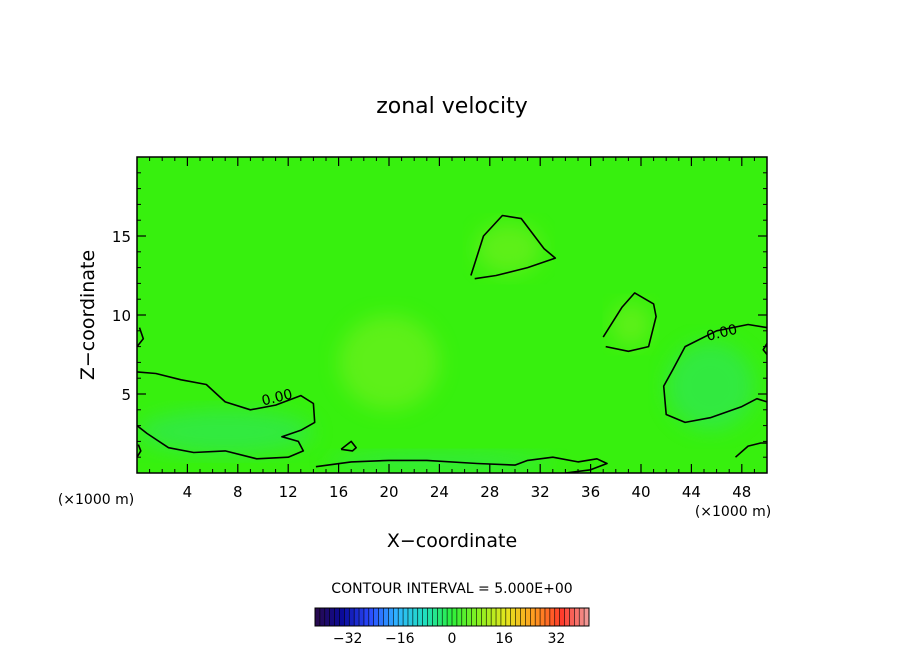 The height and width of the screenshot is (654, 904). Describe the element at coordinates (121, 237) in the screenshot. I see `y-tick-label: 15` at that location.